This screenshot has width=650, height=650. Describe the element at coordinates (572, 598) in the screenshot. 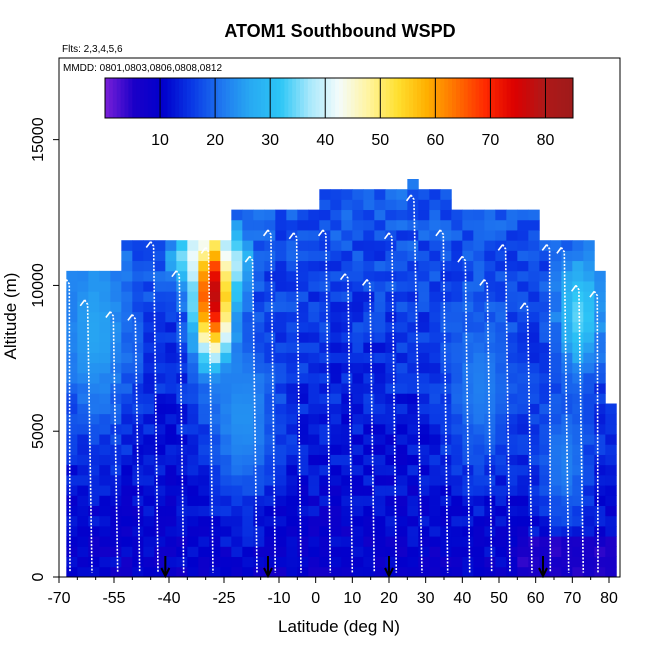

I see `x-tick-label: 70` at that location.